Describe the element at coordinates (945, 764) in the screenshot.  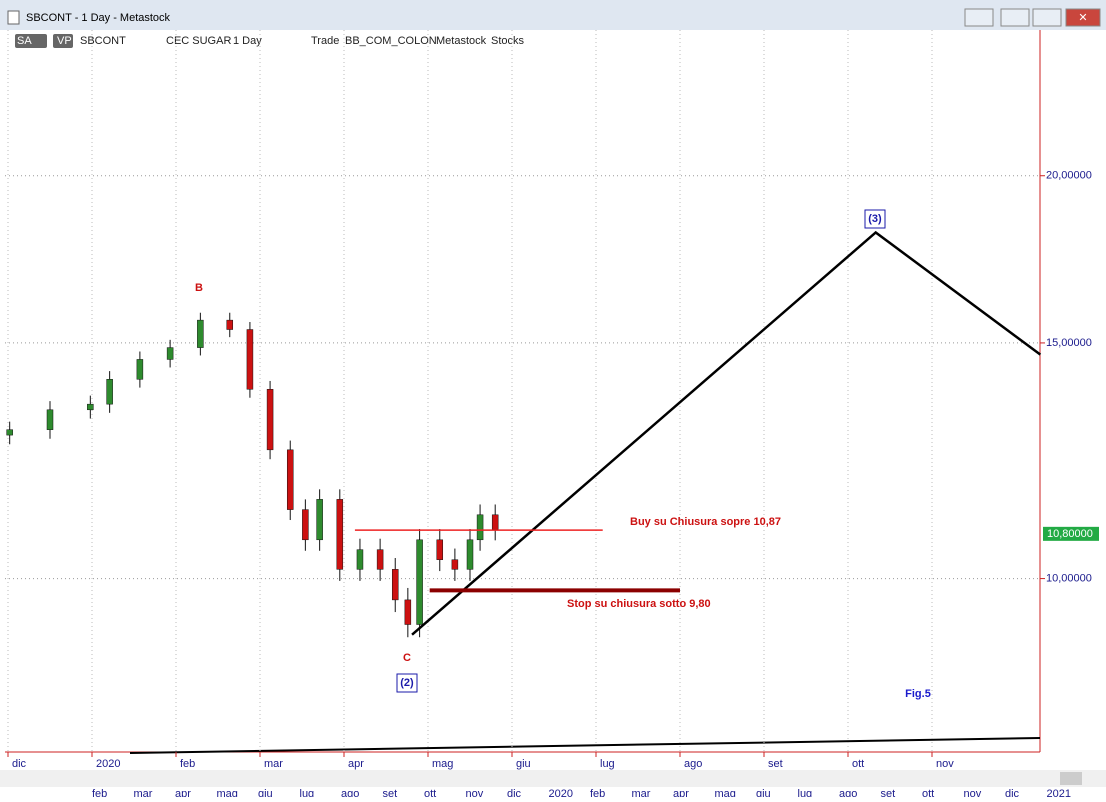
I see `x-tick-label: nov` at that location.